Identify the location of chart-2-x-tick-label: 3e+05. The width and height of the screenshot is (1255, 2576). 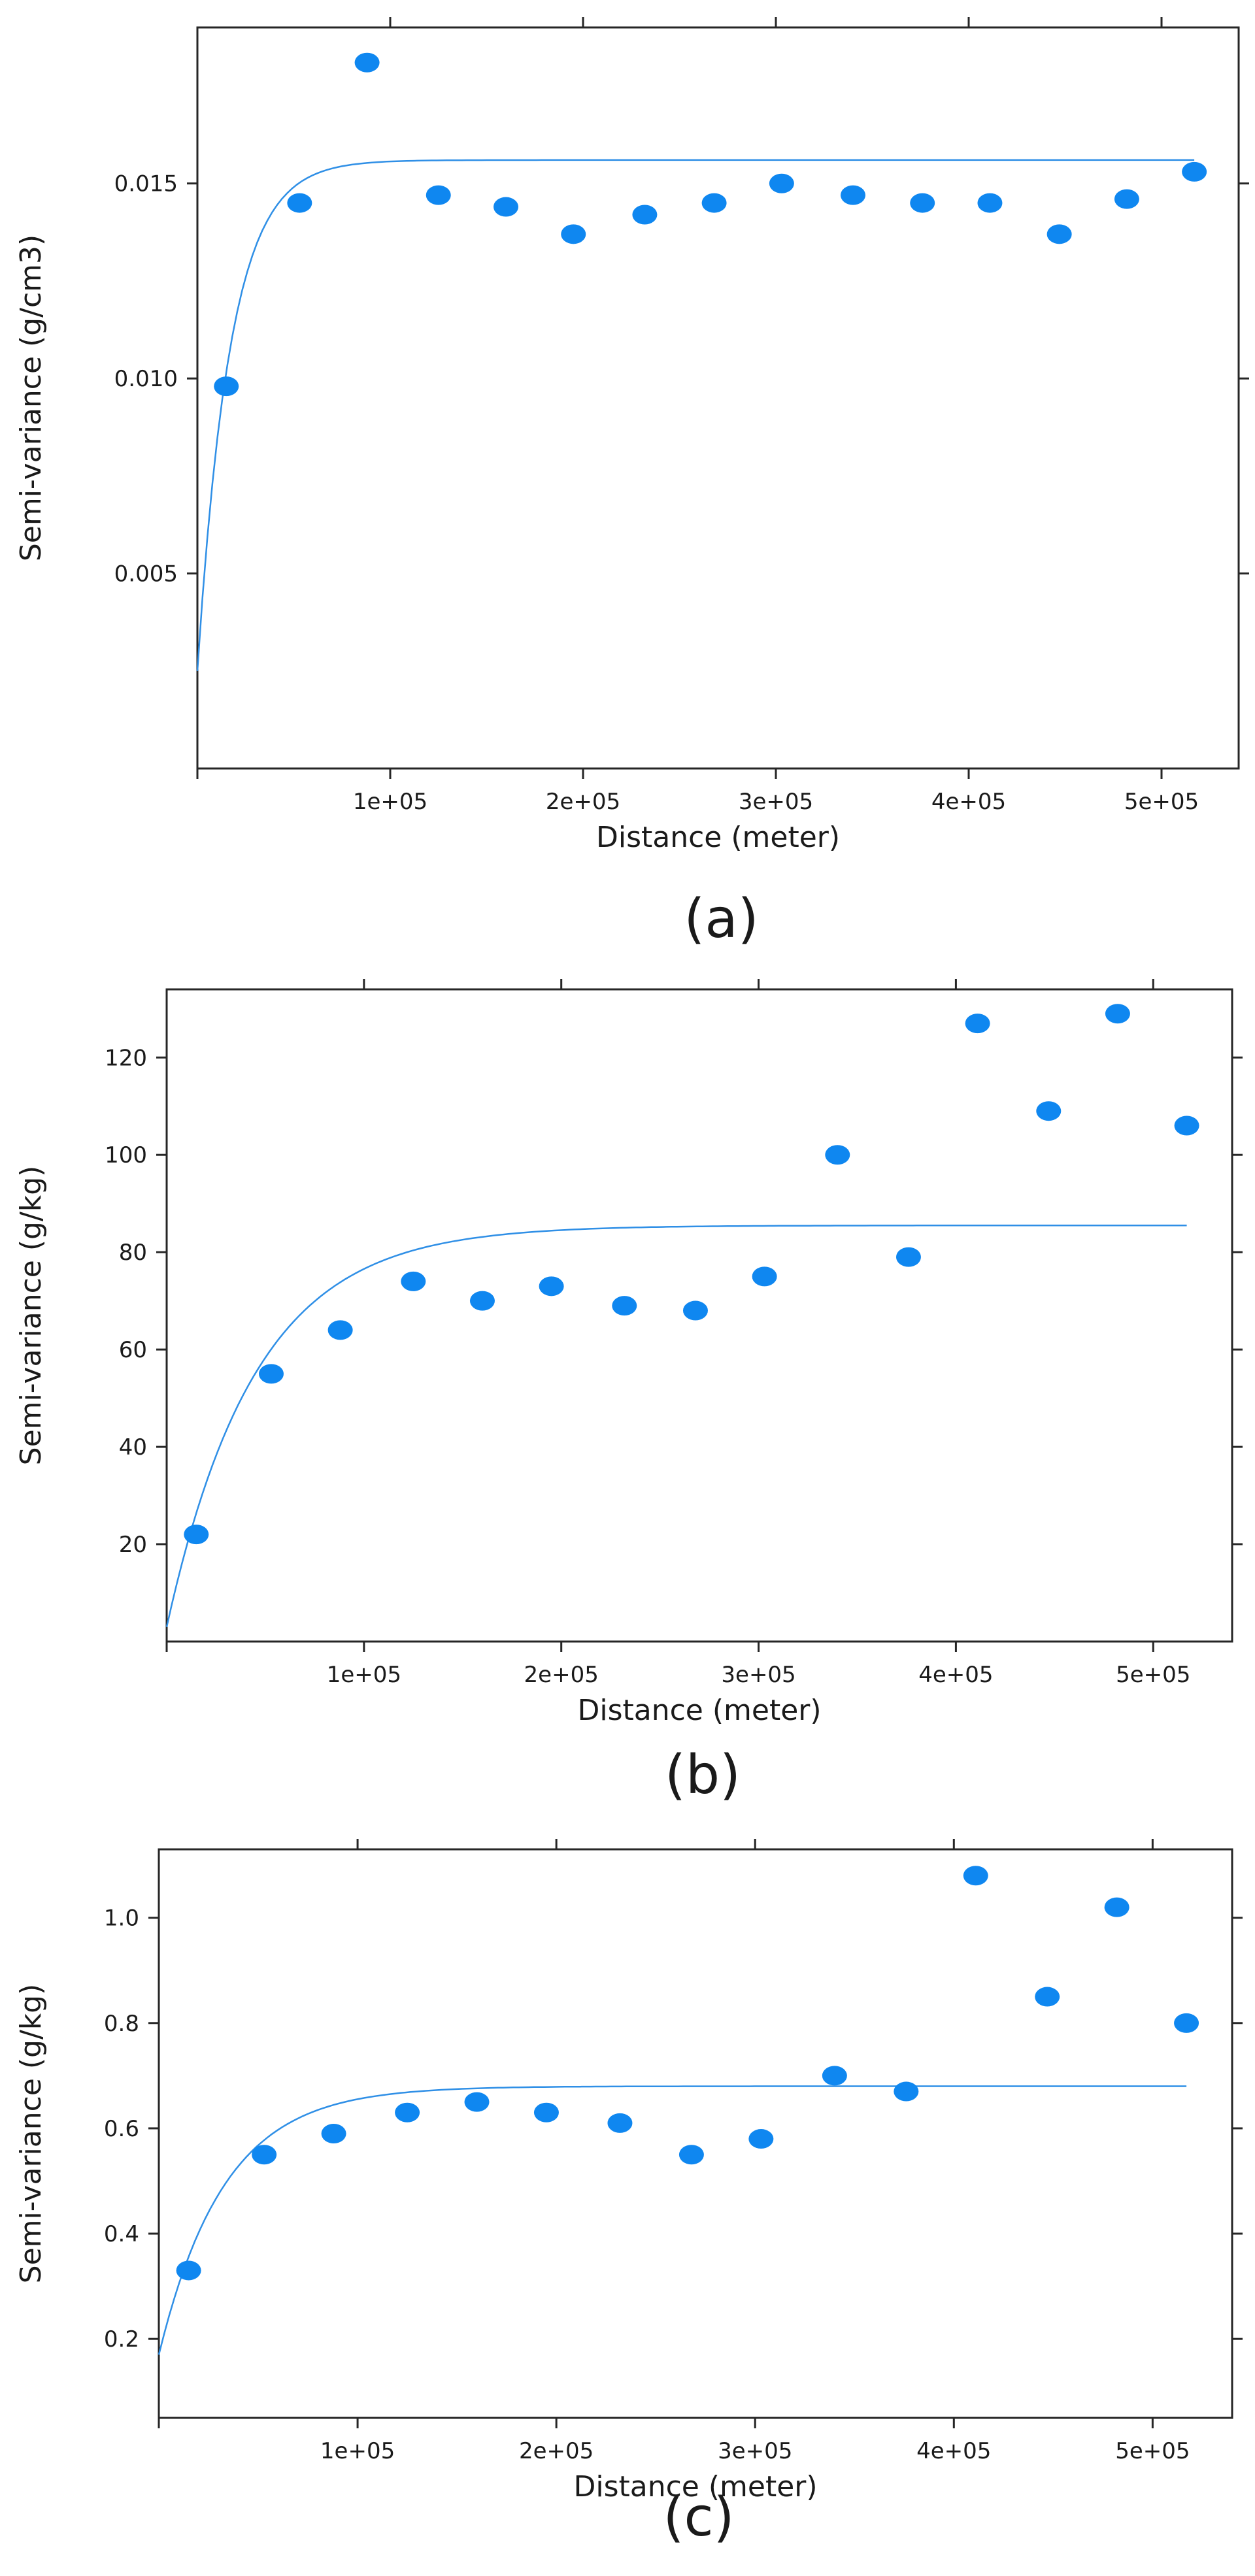
(755, 2451).